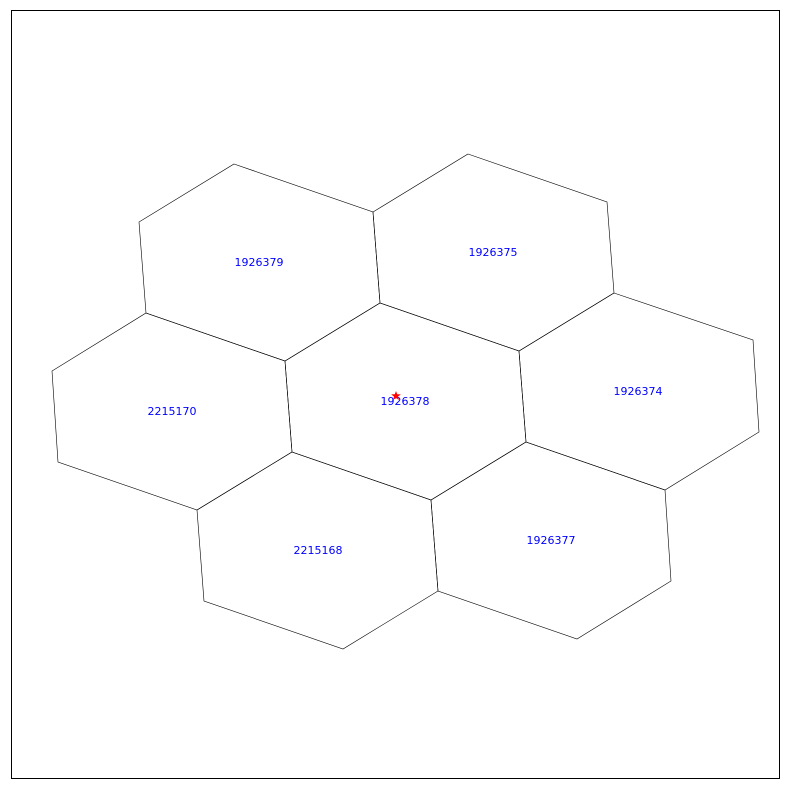 This screenshot has width=790, height=790. What do you see at coordinates (493, 252) in the screenshot?
I see `cell-label-1926375: 1926375` at bounding box center [493, 252].